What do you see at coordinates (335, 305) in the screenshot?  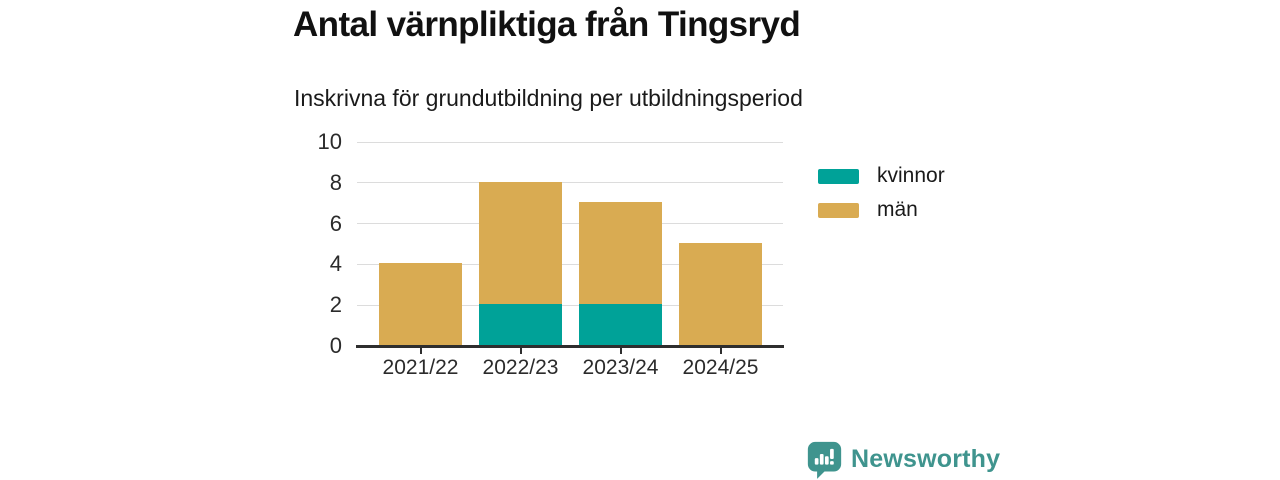 I see `y-tick-label: 2` at bounding box center [335, 305].